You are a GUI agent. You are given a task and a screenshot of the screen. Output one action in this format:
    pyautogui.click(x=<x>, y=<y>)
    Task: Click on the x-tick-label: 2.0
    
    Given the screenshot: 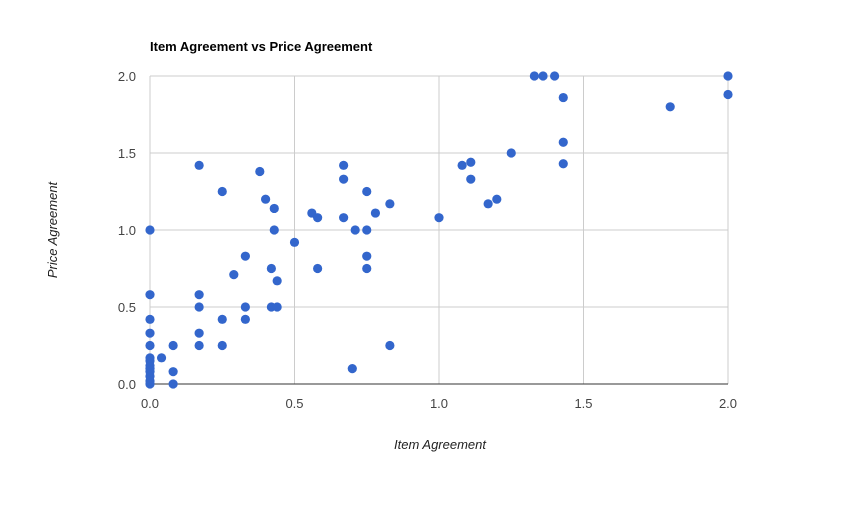 What is the action you would take?
    pyautogui.click(x=728, y=403)
    